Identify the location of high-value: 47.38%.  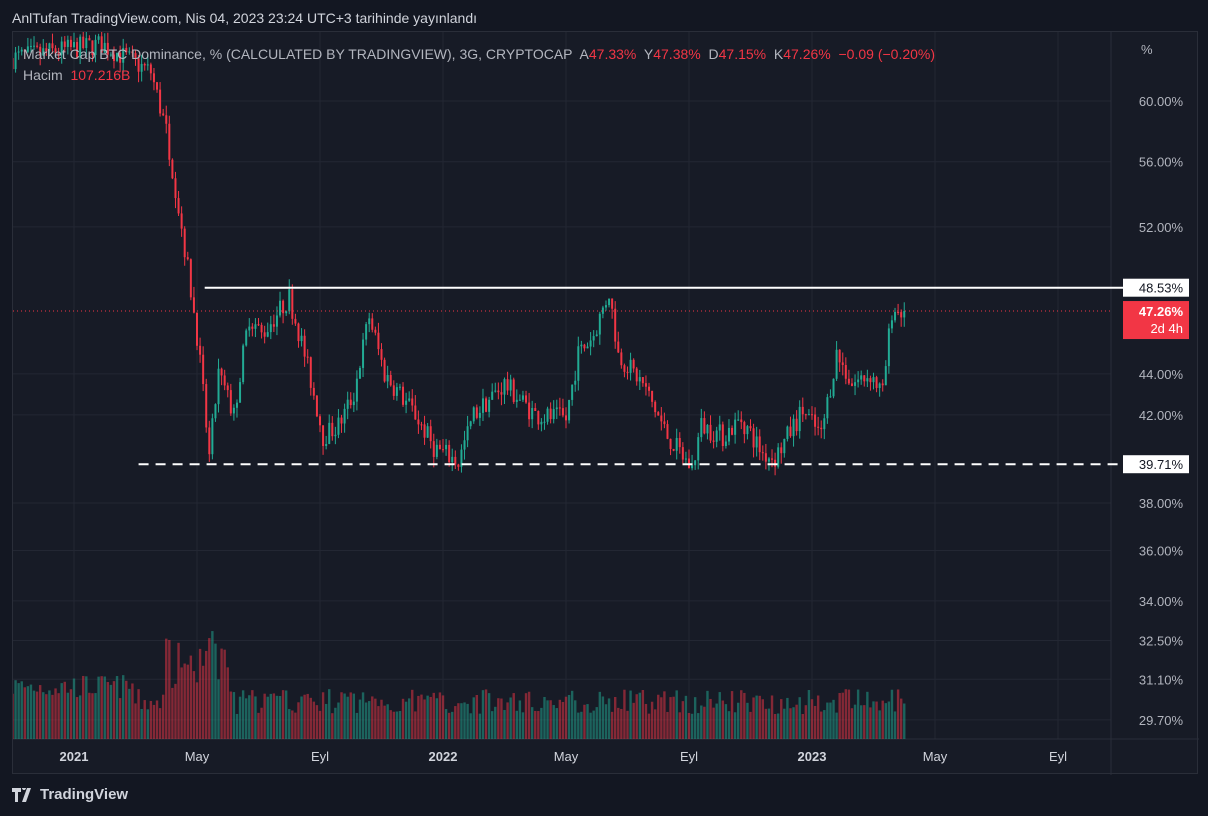
(677, 54).